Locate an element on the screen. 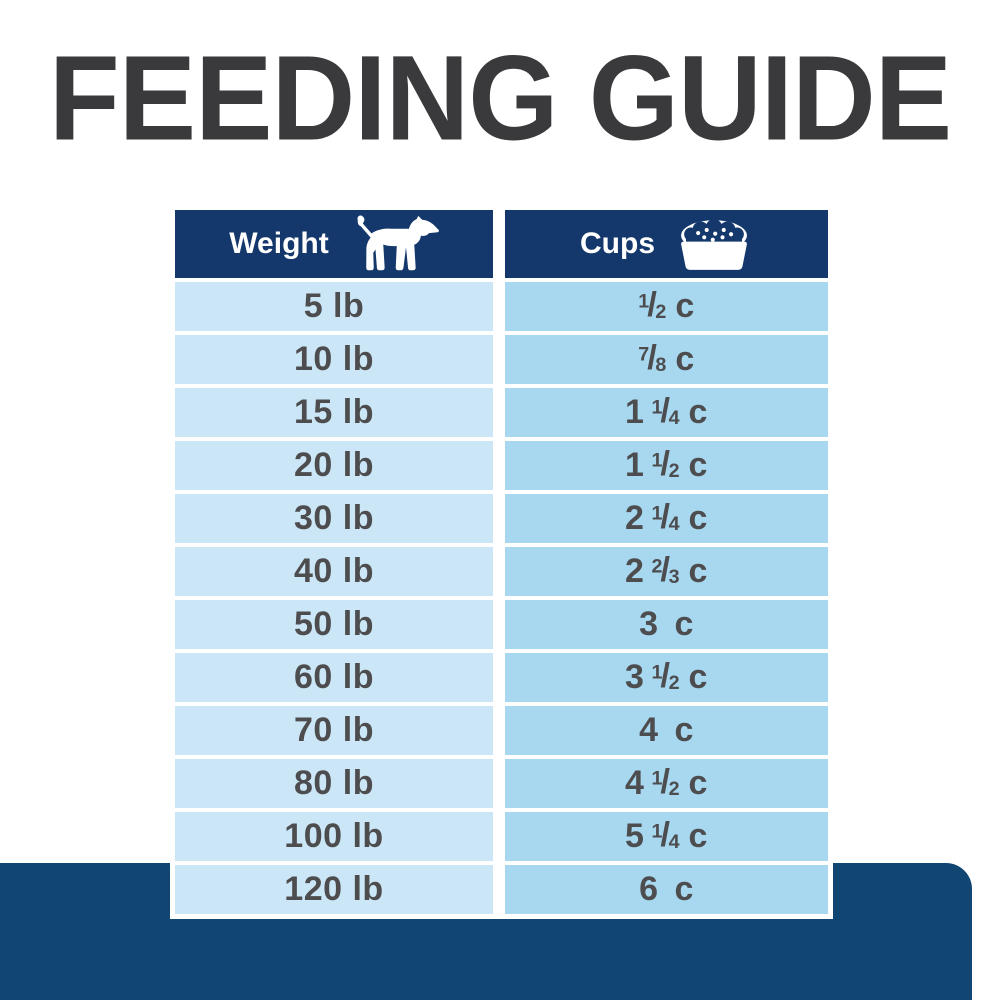  cups-whole: 6 is located at coordinates (649, 889).